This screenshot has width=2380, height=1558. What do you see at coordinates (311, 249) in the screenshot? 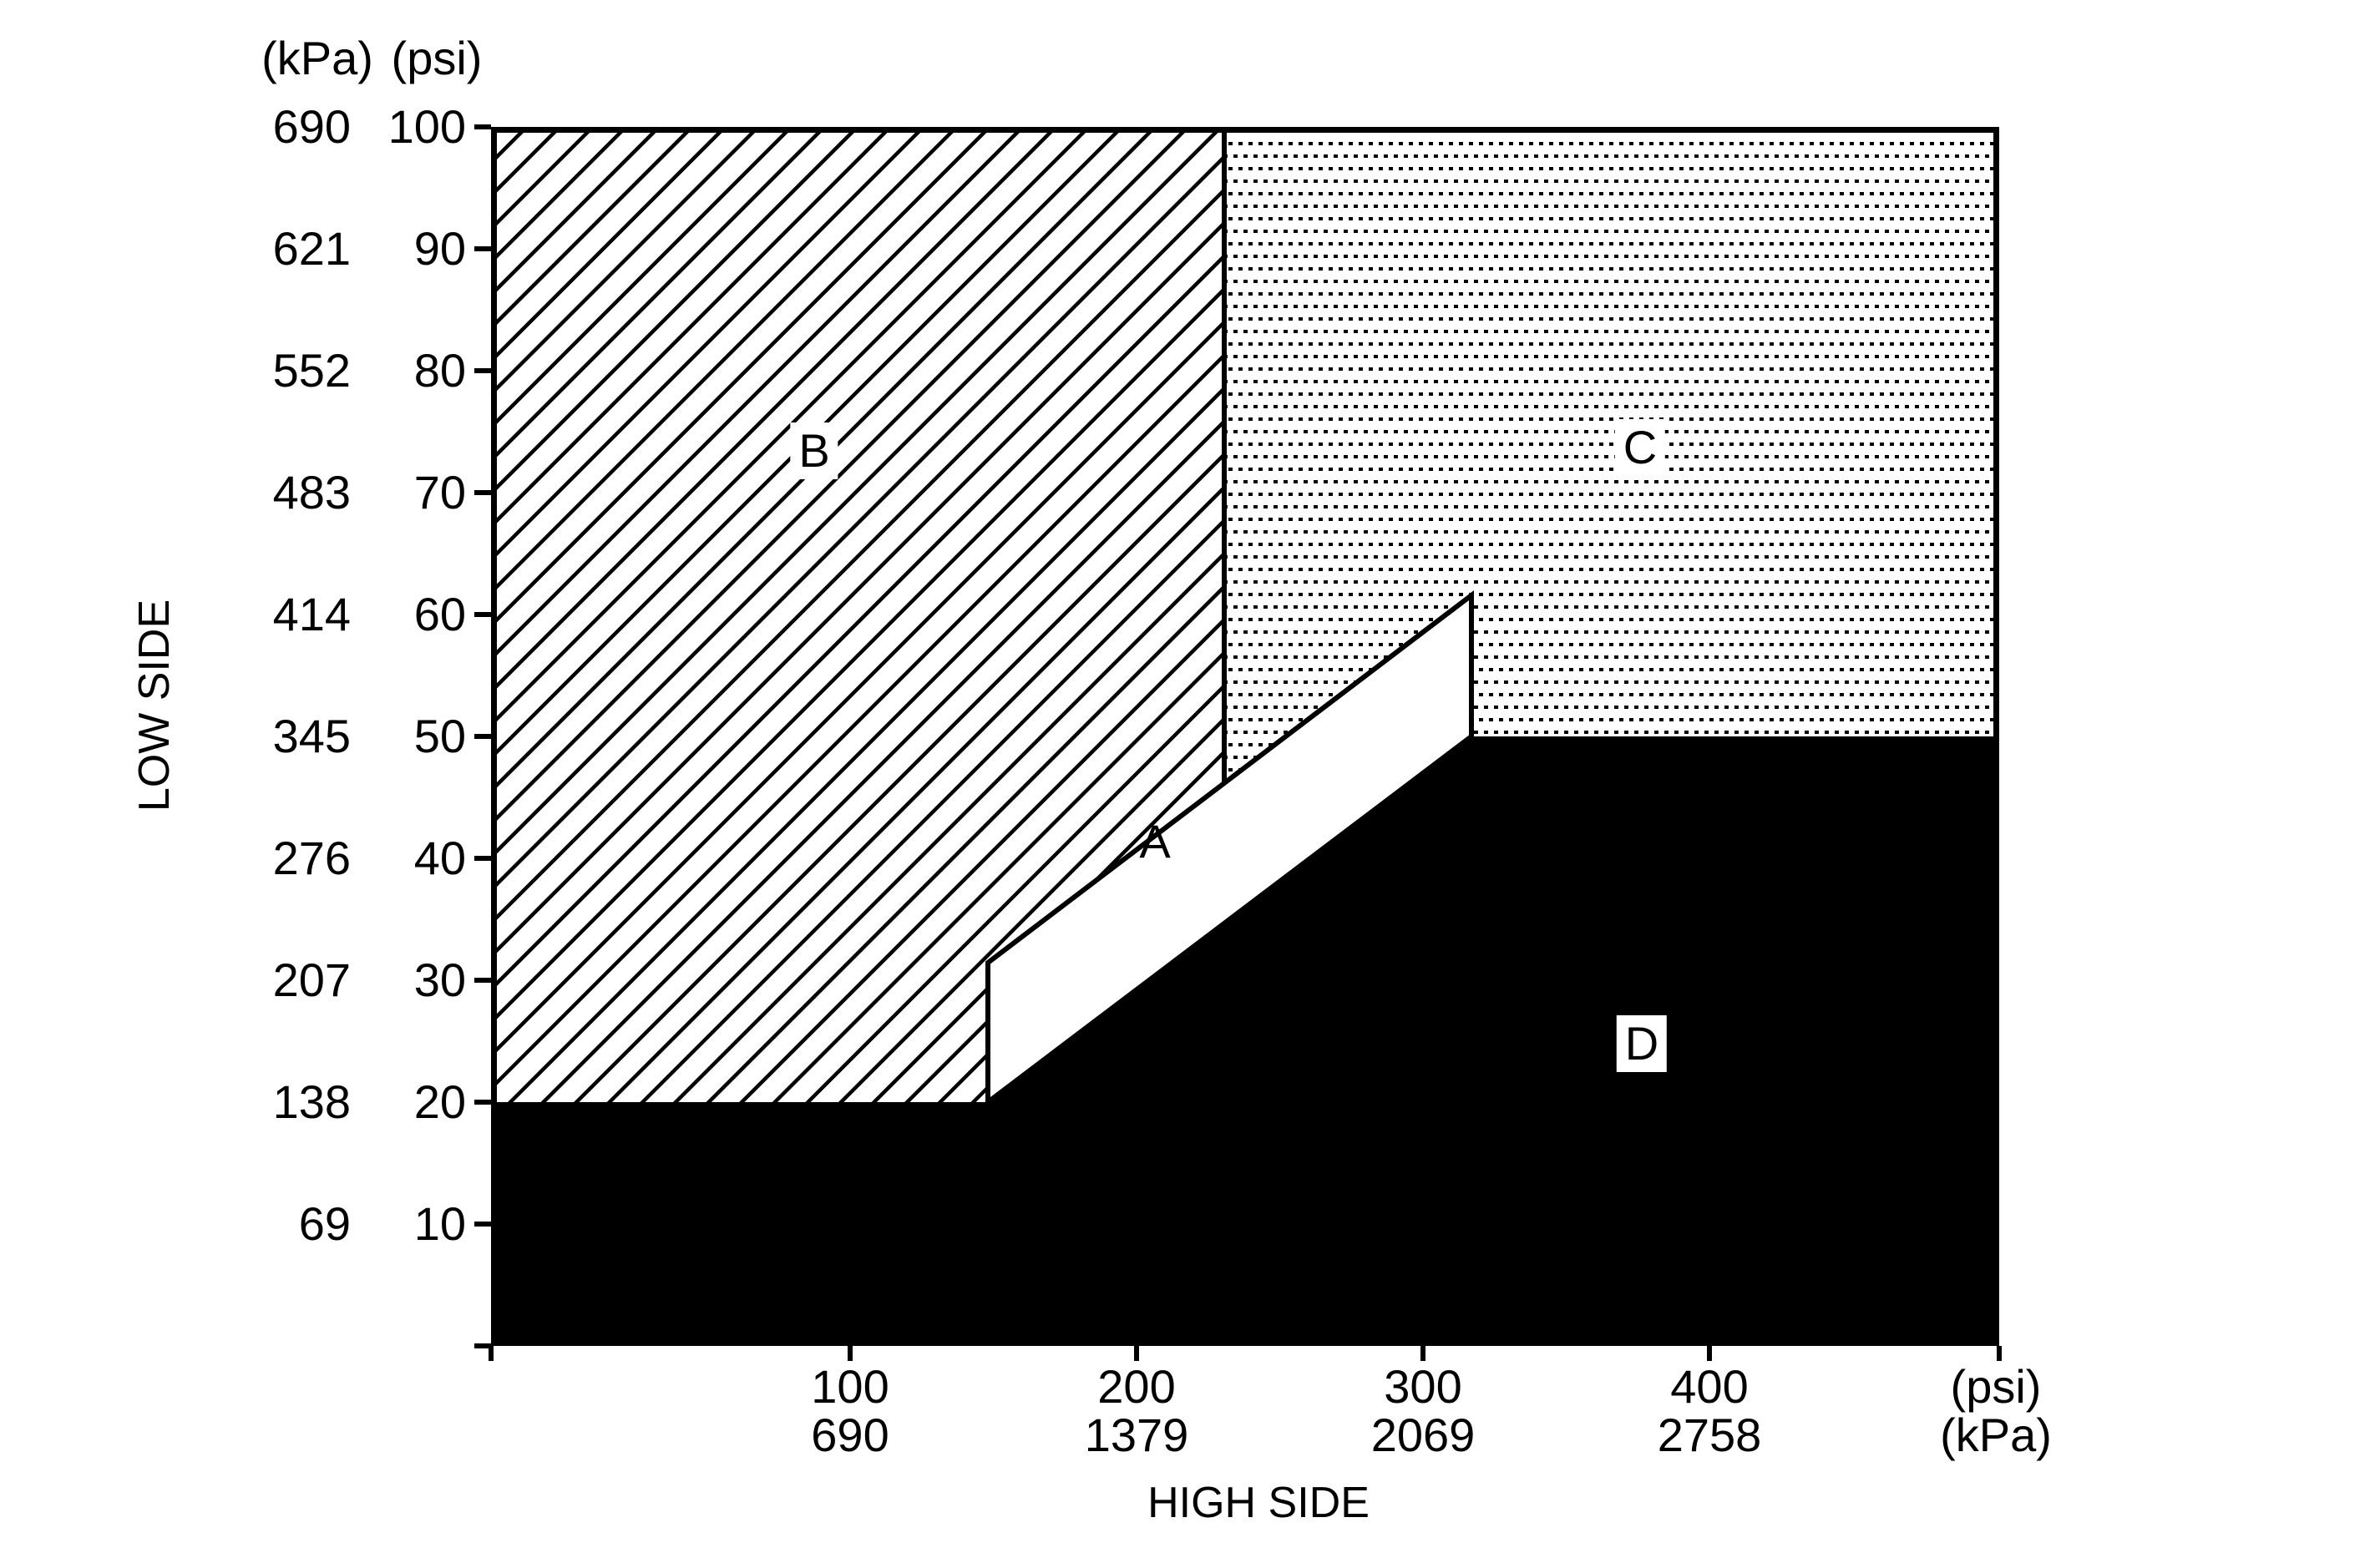
I see `y-tick-kpa-value: 621` at bounding box center [311, 249].